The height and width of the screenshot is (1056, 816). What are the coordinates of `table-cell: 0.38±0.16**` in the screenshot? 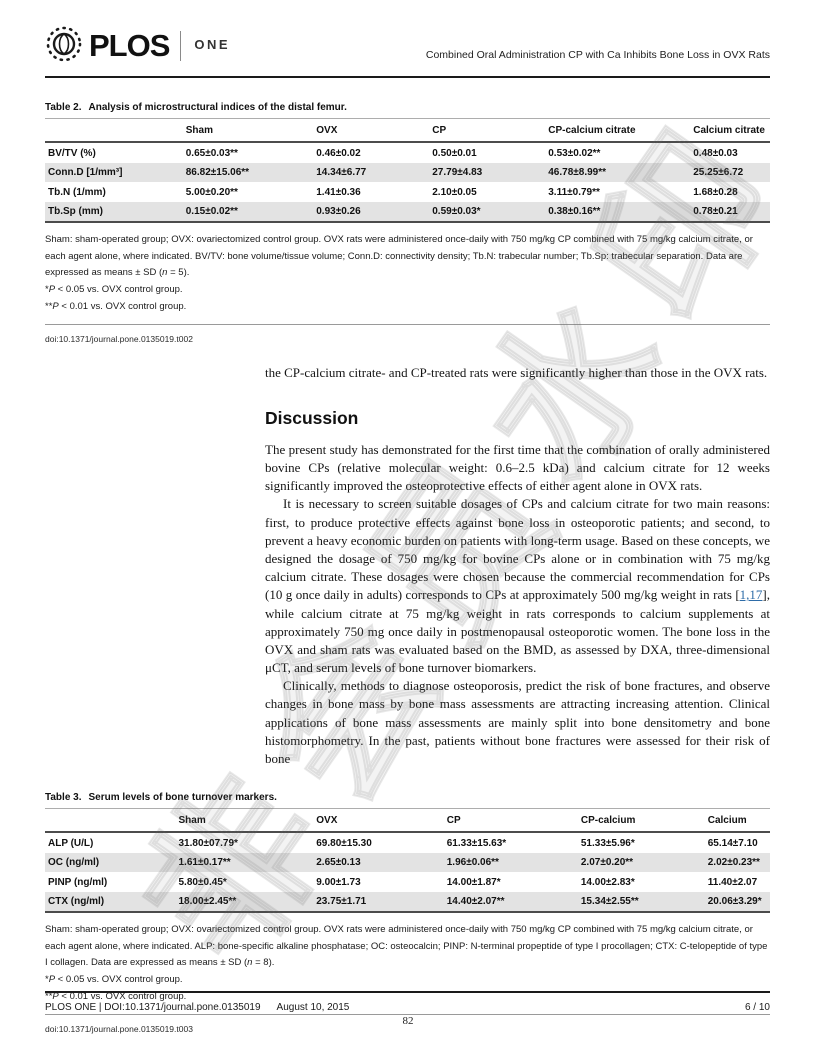 It's located at (574, 211).